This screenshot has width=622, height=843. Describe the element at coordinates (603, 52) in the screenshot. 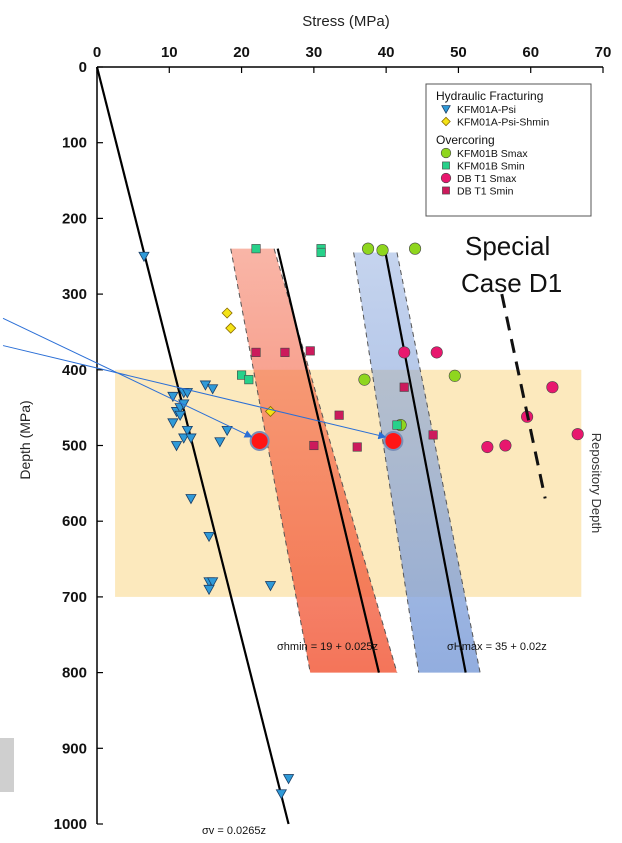

I see `x-tick-label: 70` at that location.